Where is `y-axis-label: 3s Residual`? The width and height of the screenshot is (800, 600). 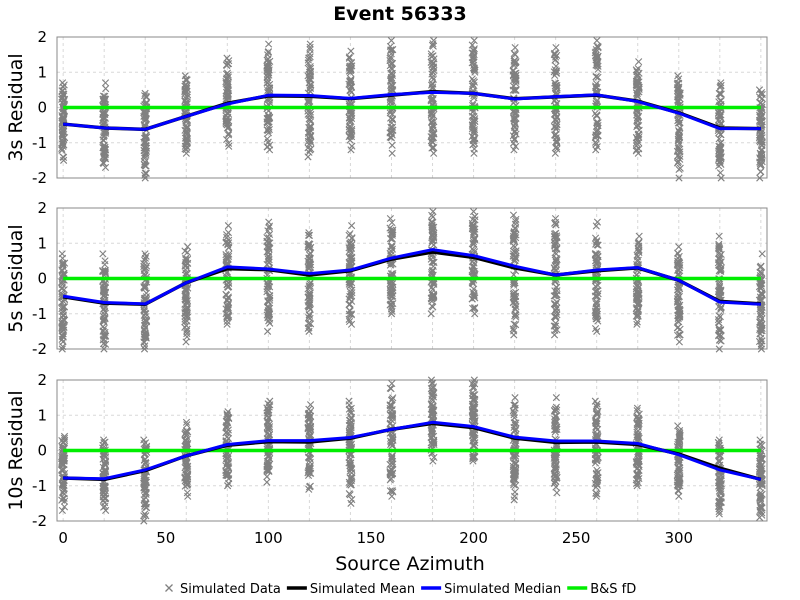
y-axis-label: 3s Residual is located at coordinates (16, 107).